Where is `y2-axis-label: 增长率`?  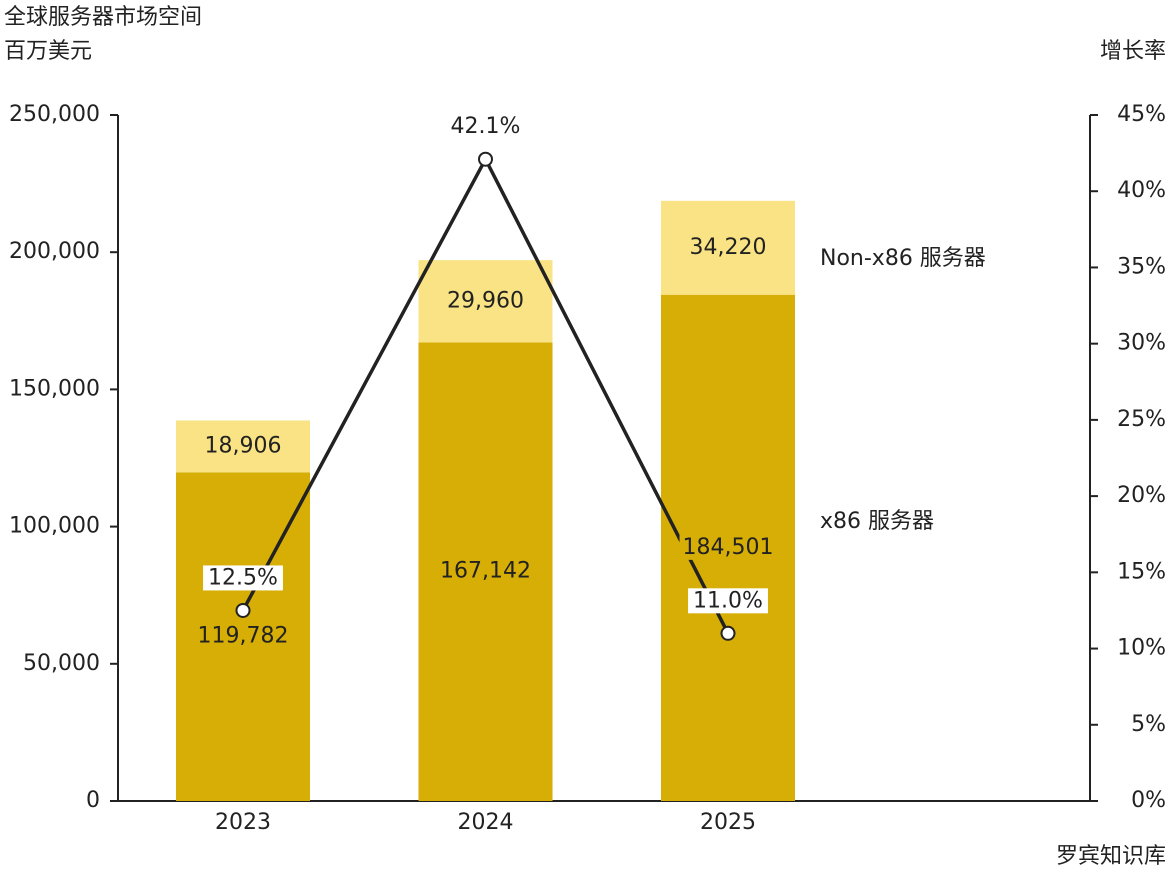
y2-axis-label: 增长率 is located at coordinates (1133, 51).